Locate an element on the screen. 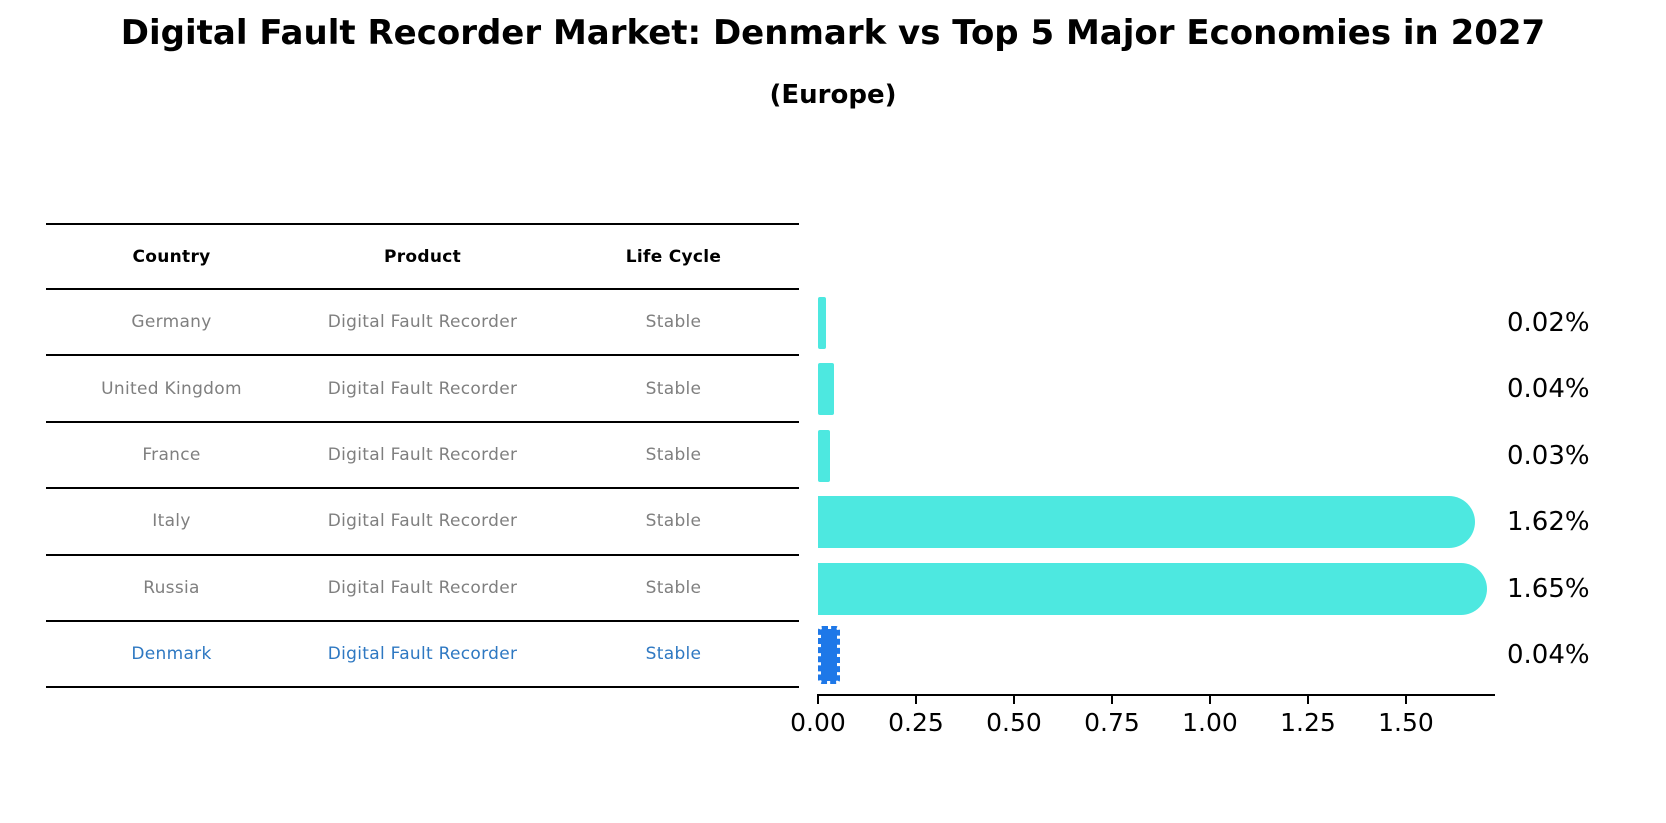 The width and height of the screenshot is (1666, 823). bar-italy is located at coordinates (1147, 522).